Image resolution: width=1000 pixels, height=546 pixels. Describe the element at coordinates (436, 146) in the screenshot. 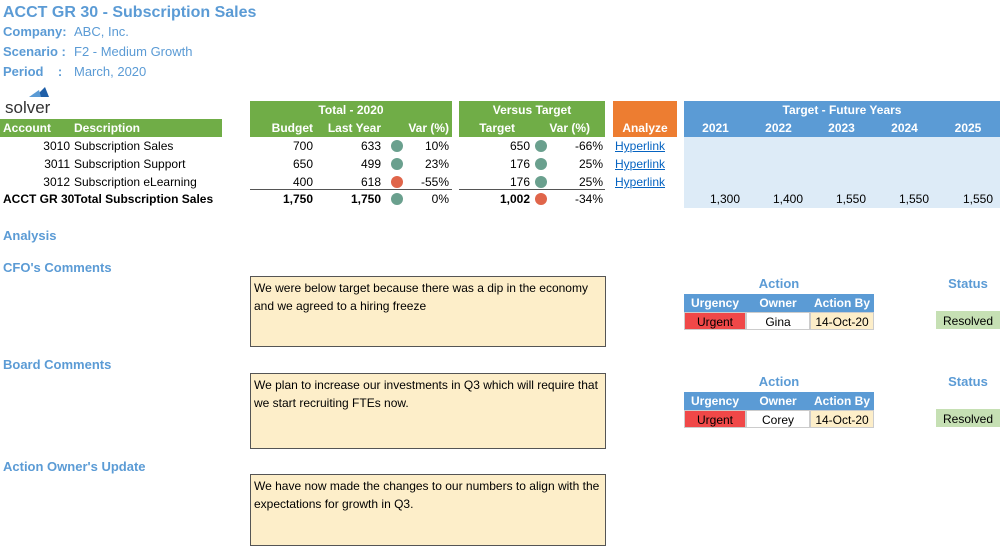

I see `var-cell: 10%` at that location.